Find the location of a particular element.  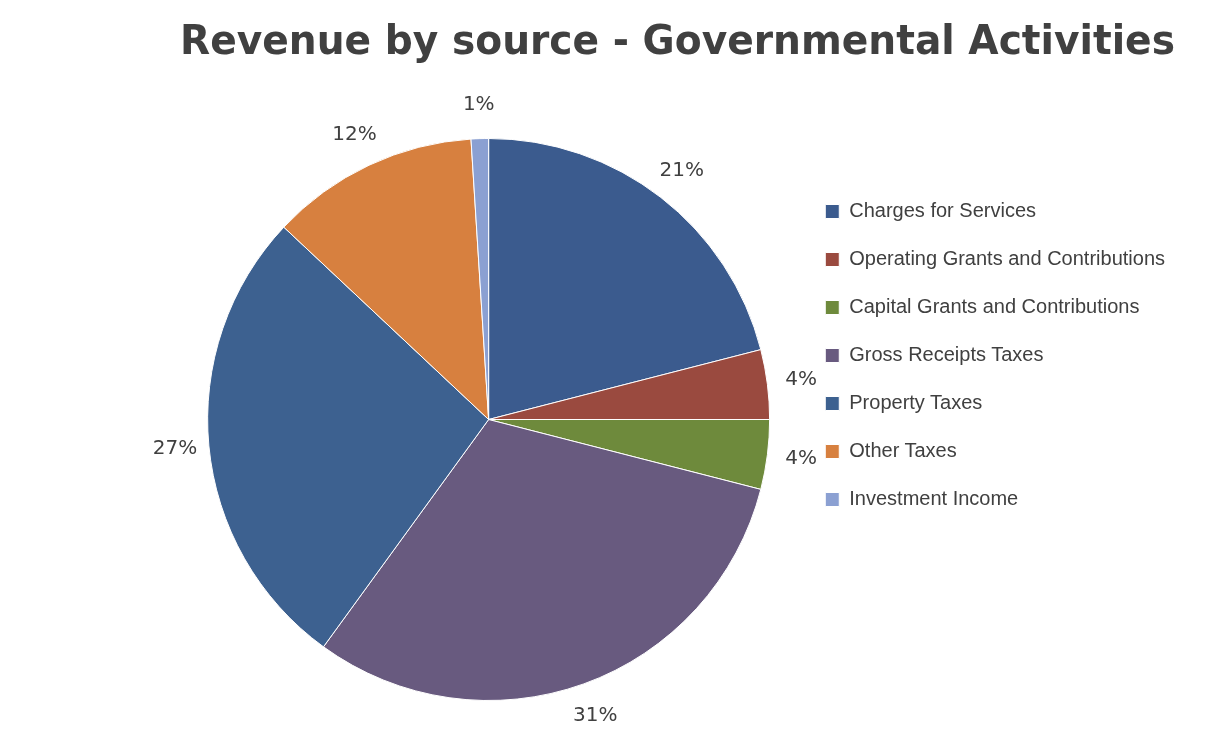

legend-label: Property Taxes is located at coordinates (916, 402).